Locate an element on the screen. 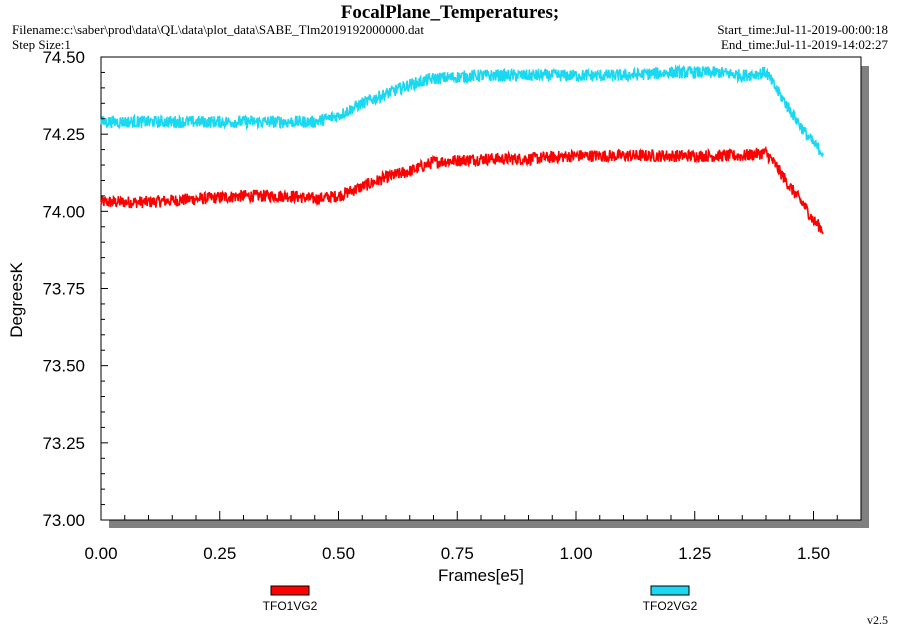  chart-title: FocalPlane_Temperatures; is located at coordinates (450, 12).